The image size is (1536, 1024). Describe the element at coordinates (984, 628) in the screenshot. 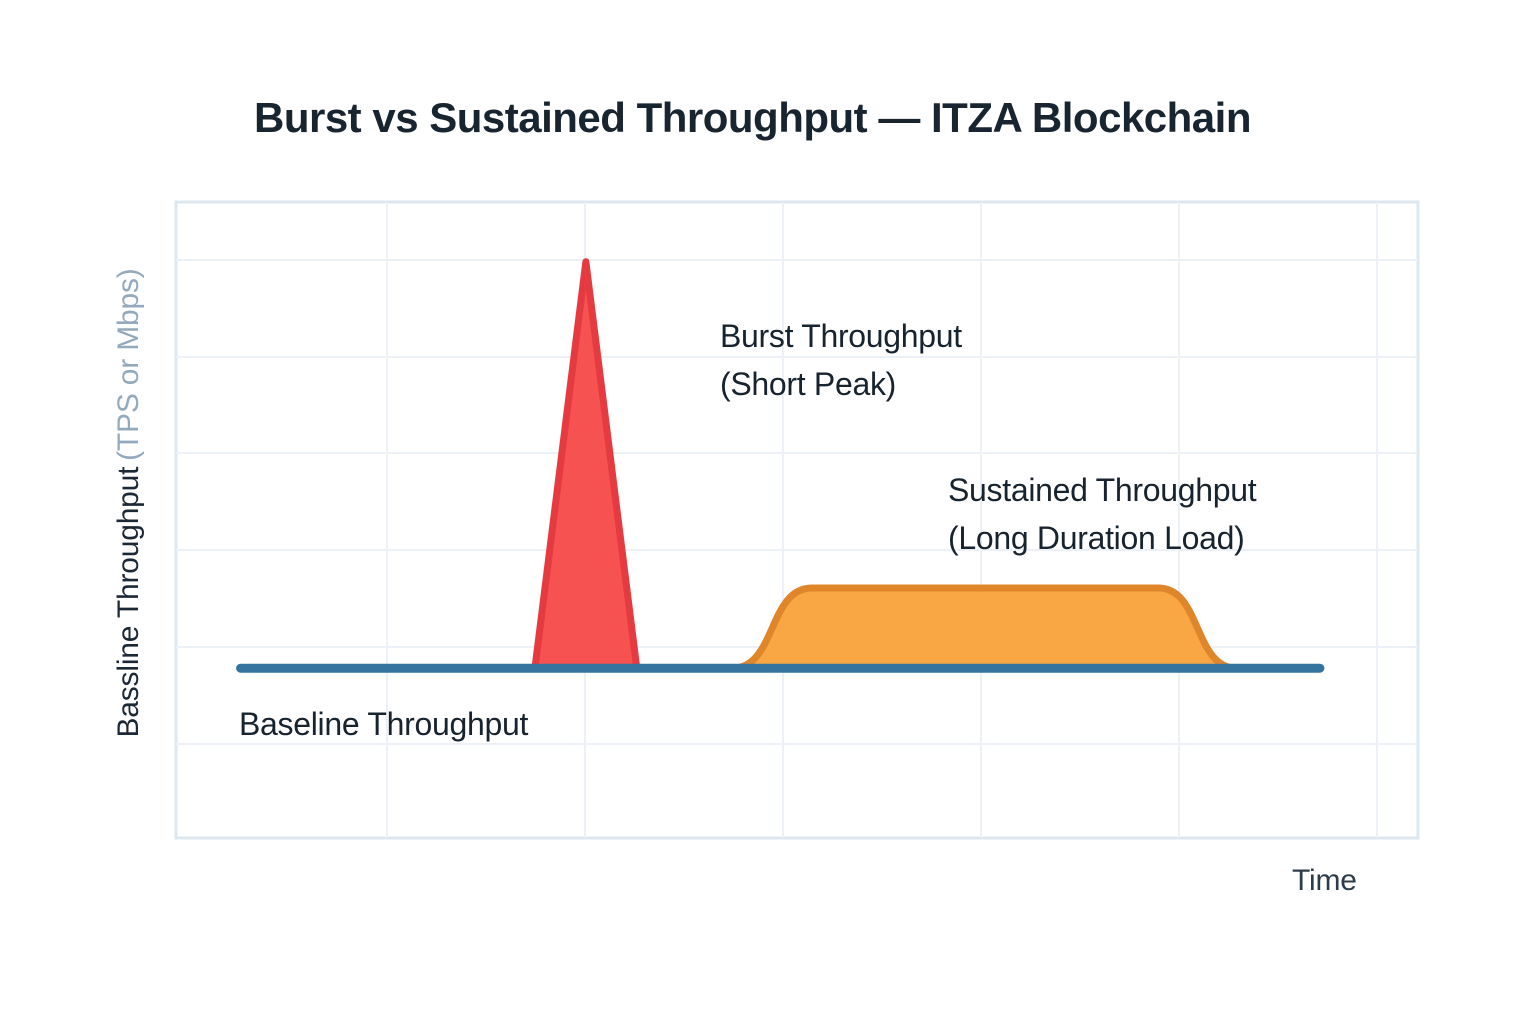

I see `sustained-plateau-shape` at that location.